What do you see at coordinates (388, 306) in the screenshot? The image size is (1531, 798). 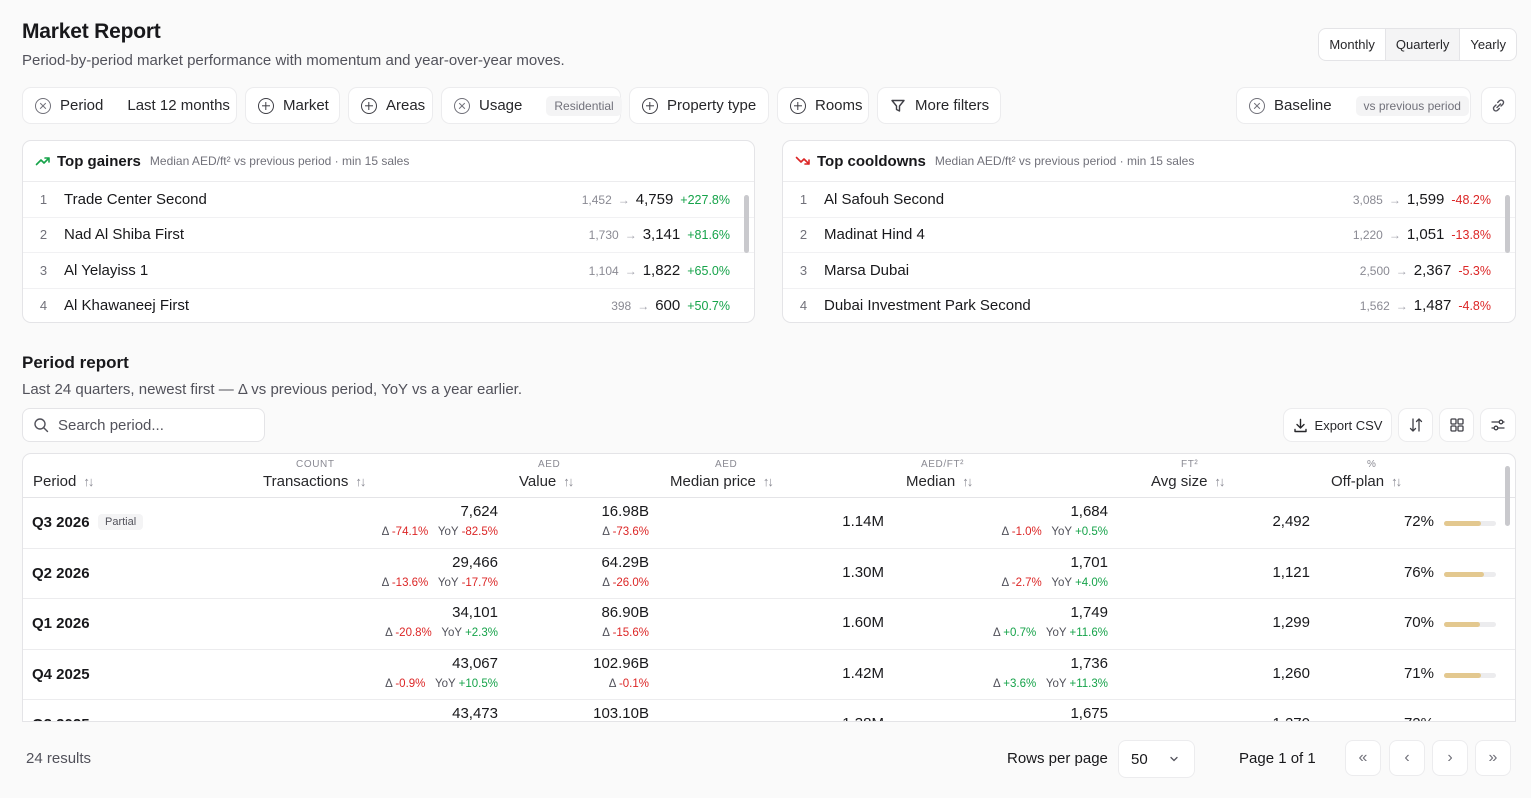 I see `list-item: 4 Al Khawaneej First 398 → 600 +50.7%` at bounding box center [388, 306].